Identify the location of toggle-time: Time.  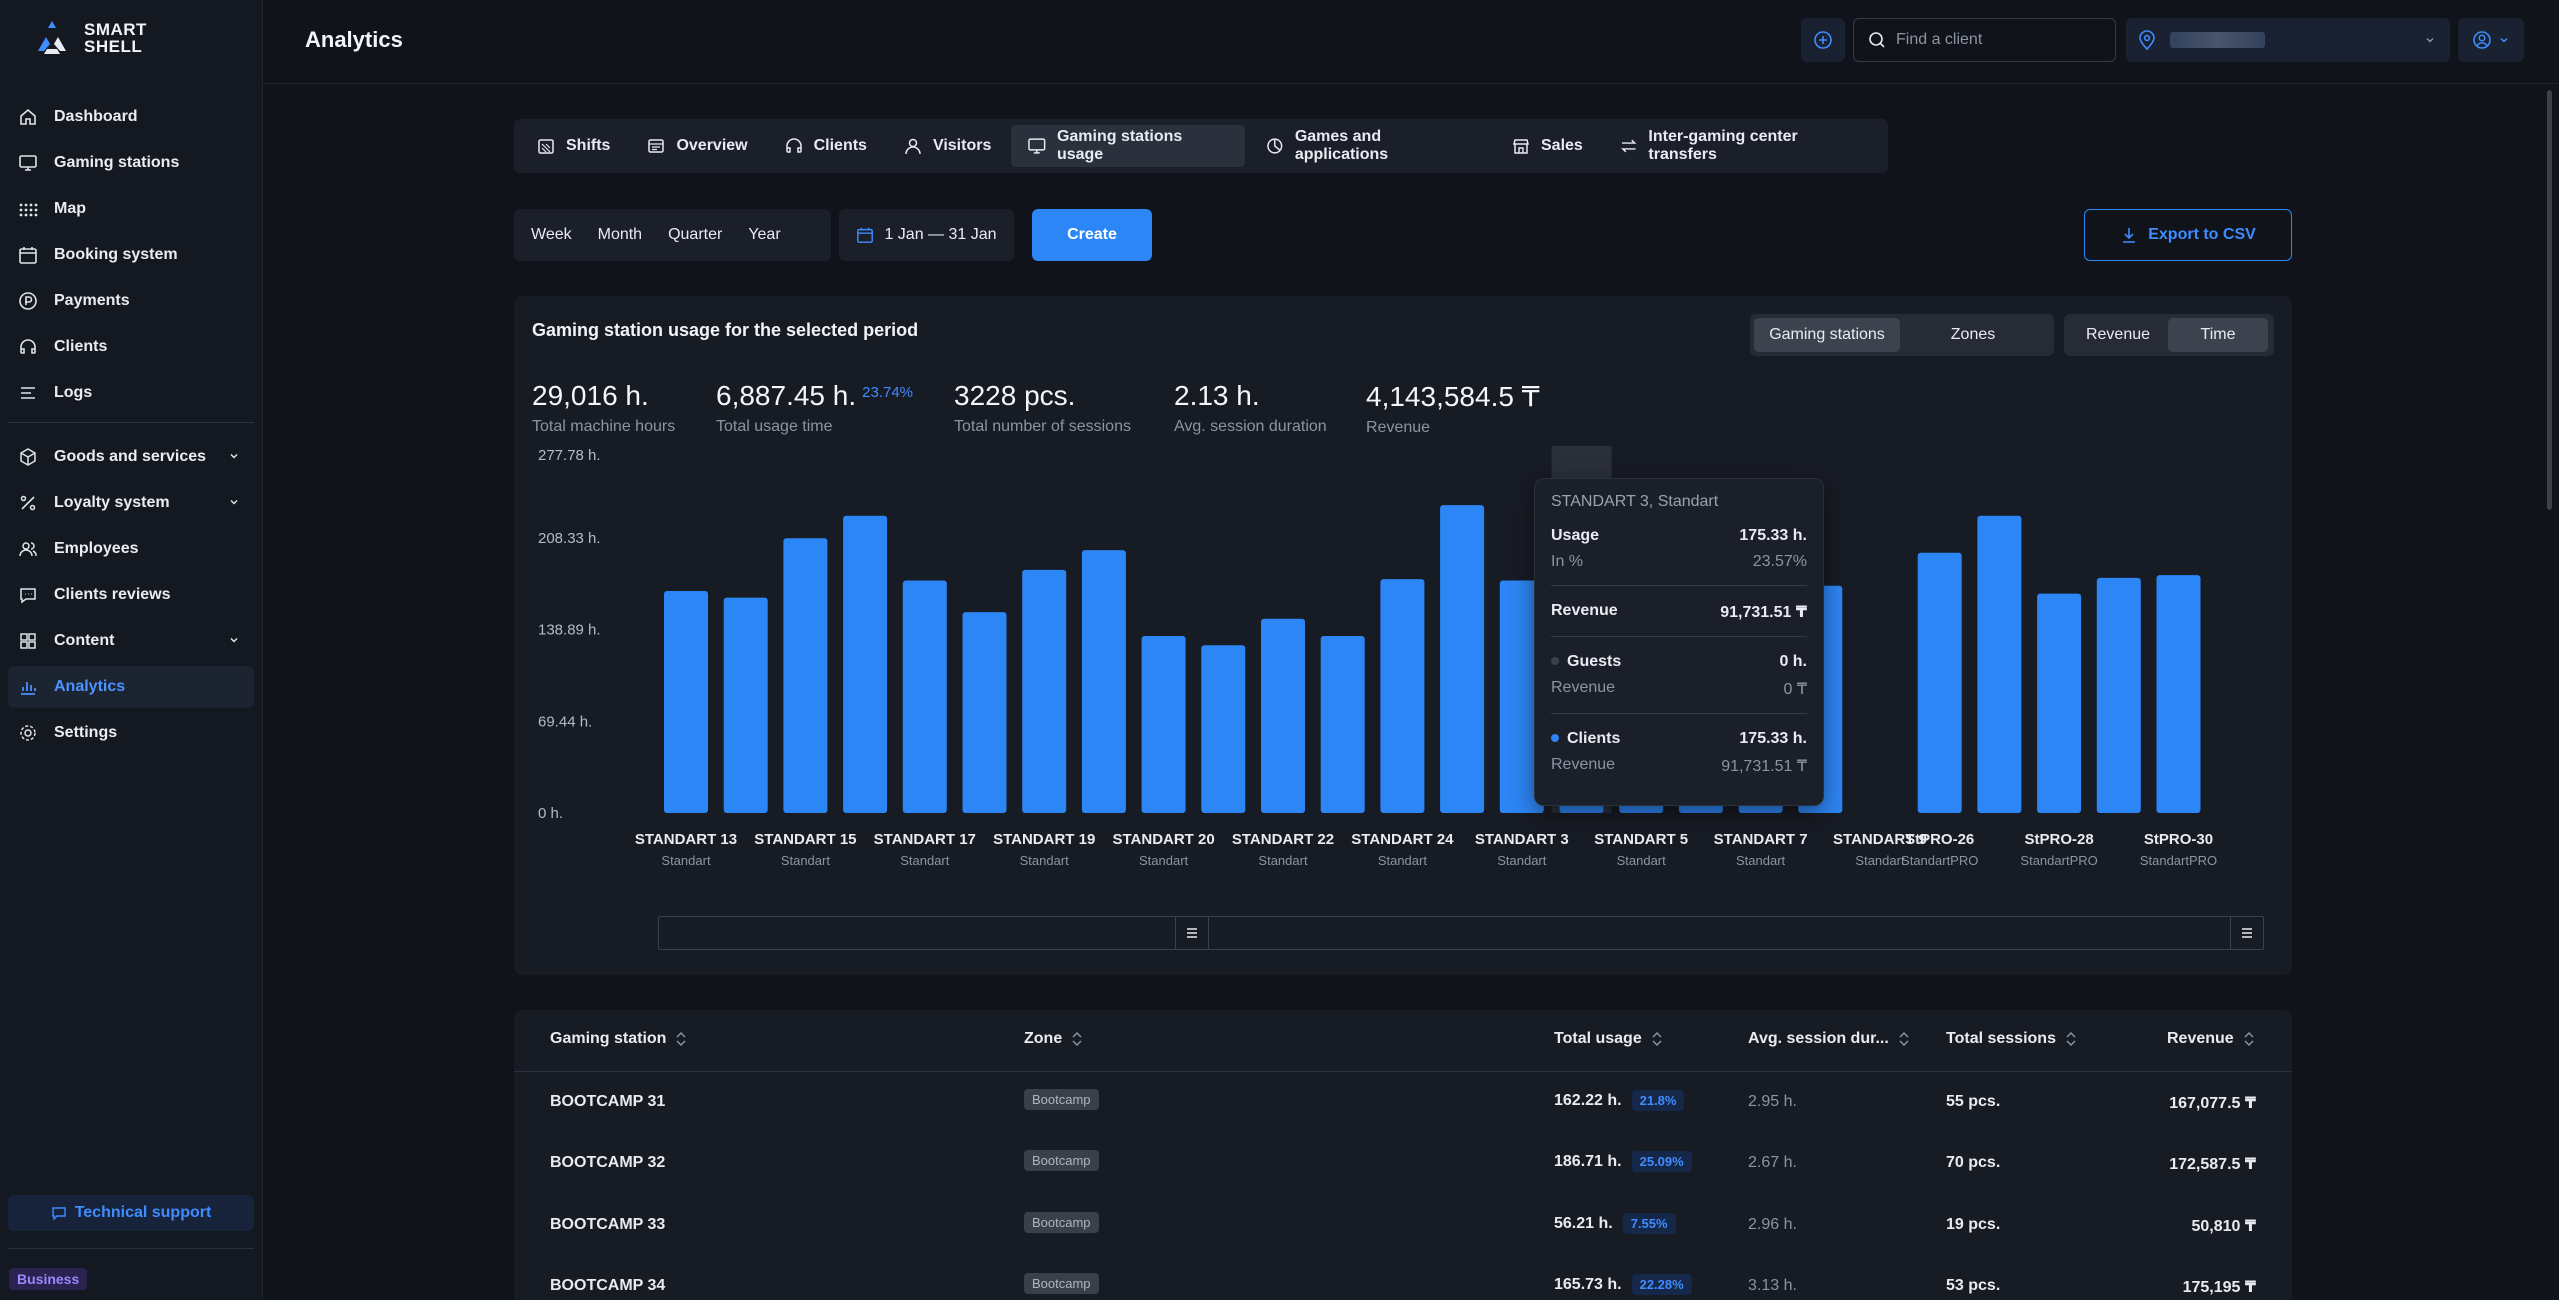
(2218, 335).